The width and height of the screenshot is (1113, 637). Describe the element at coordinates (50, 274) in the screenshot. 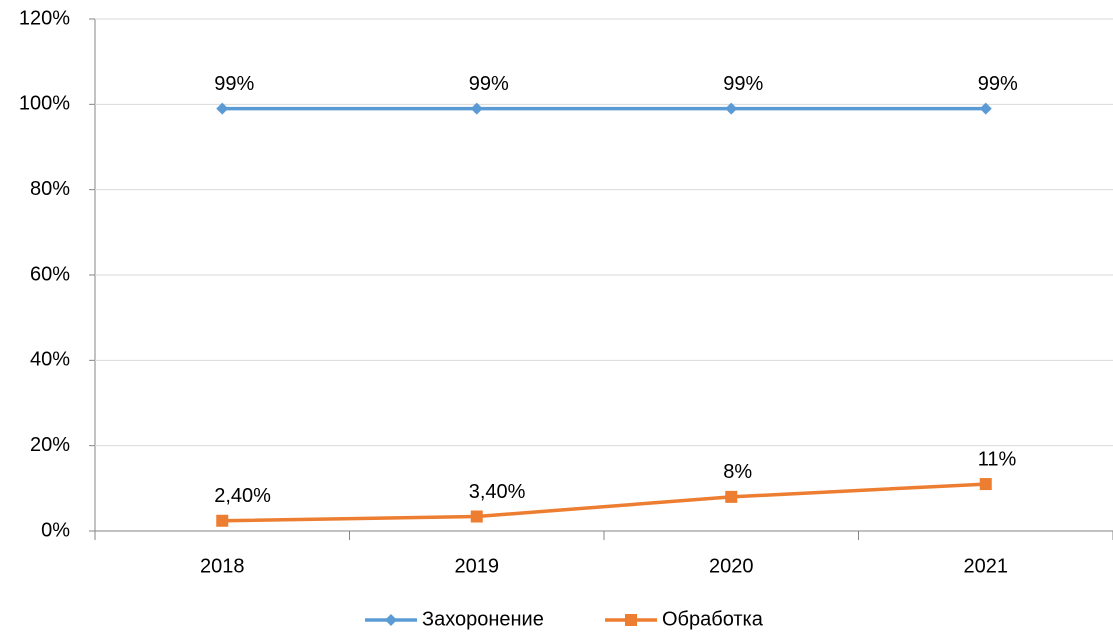

I see `y-tick-label: 60%` at that location.